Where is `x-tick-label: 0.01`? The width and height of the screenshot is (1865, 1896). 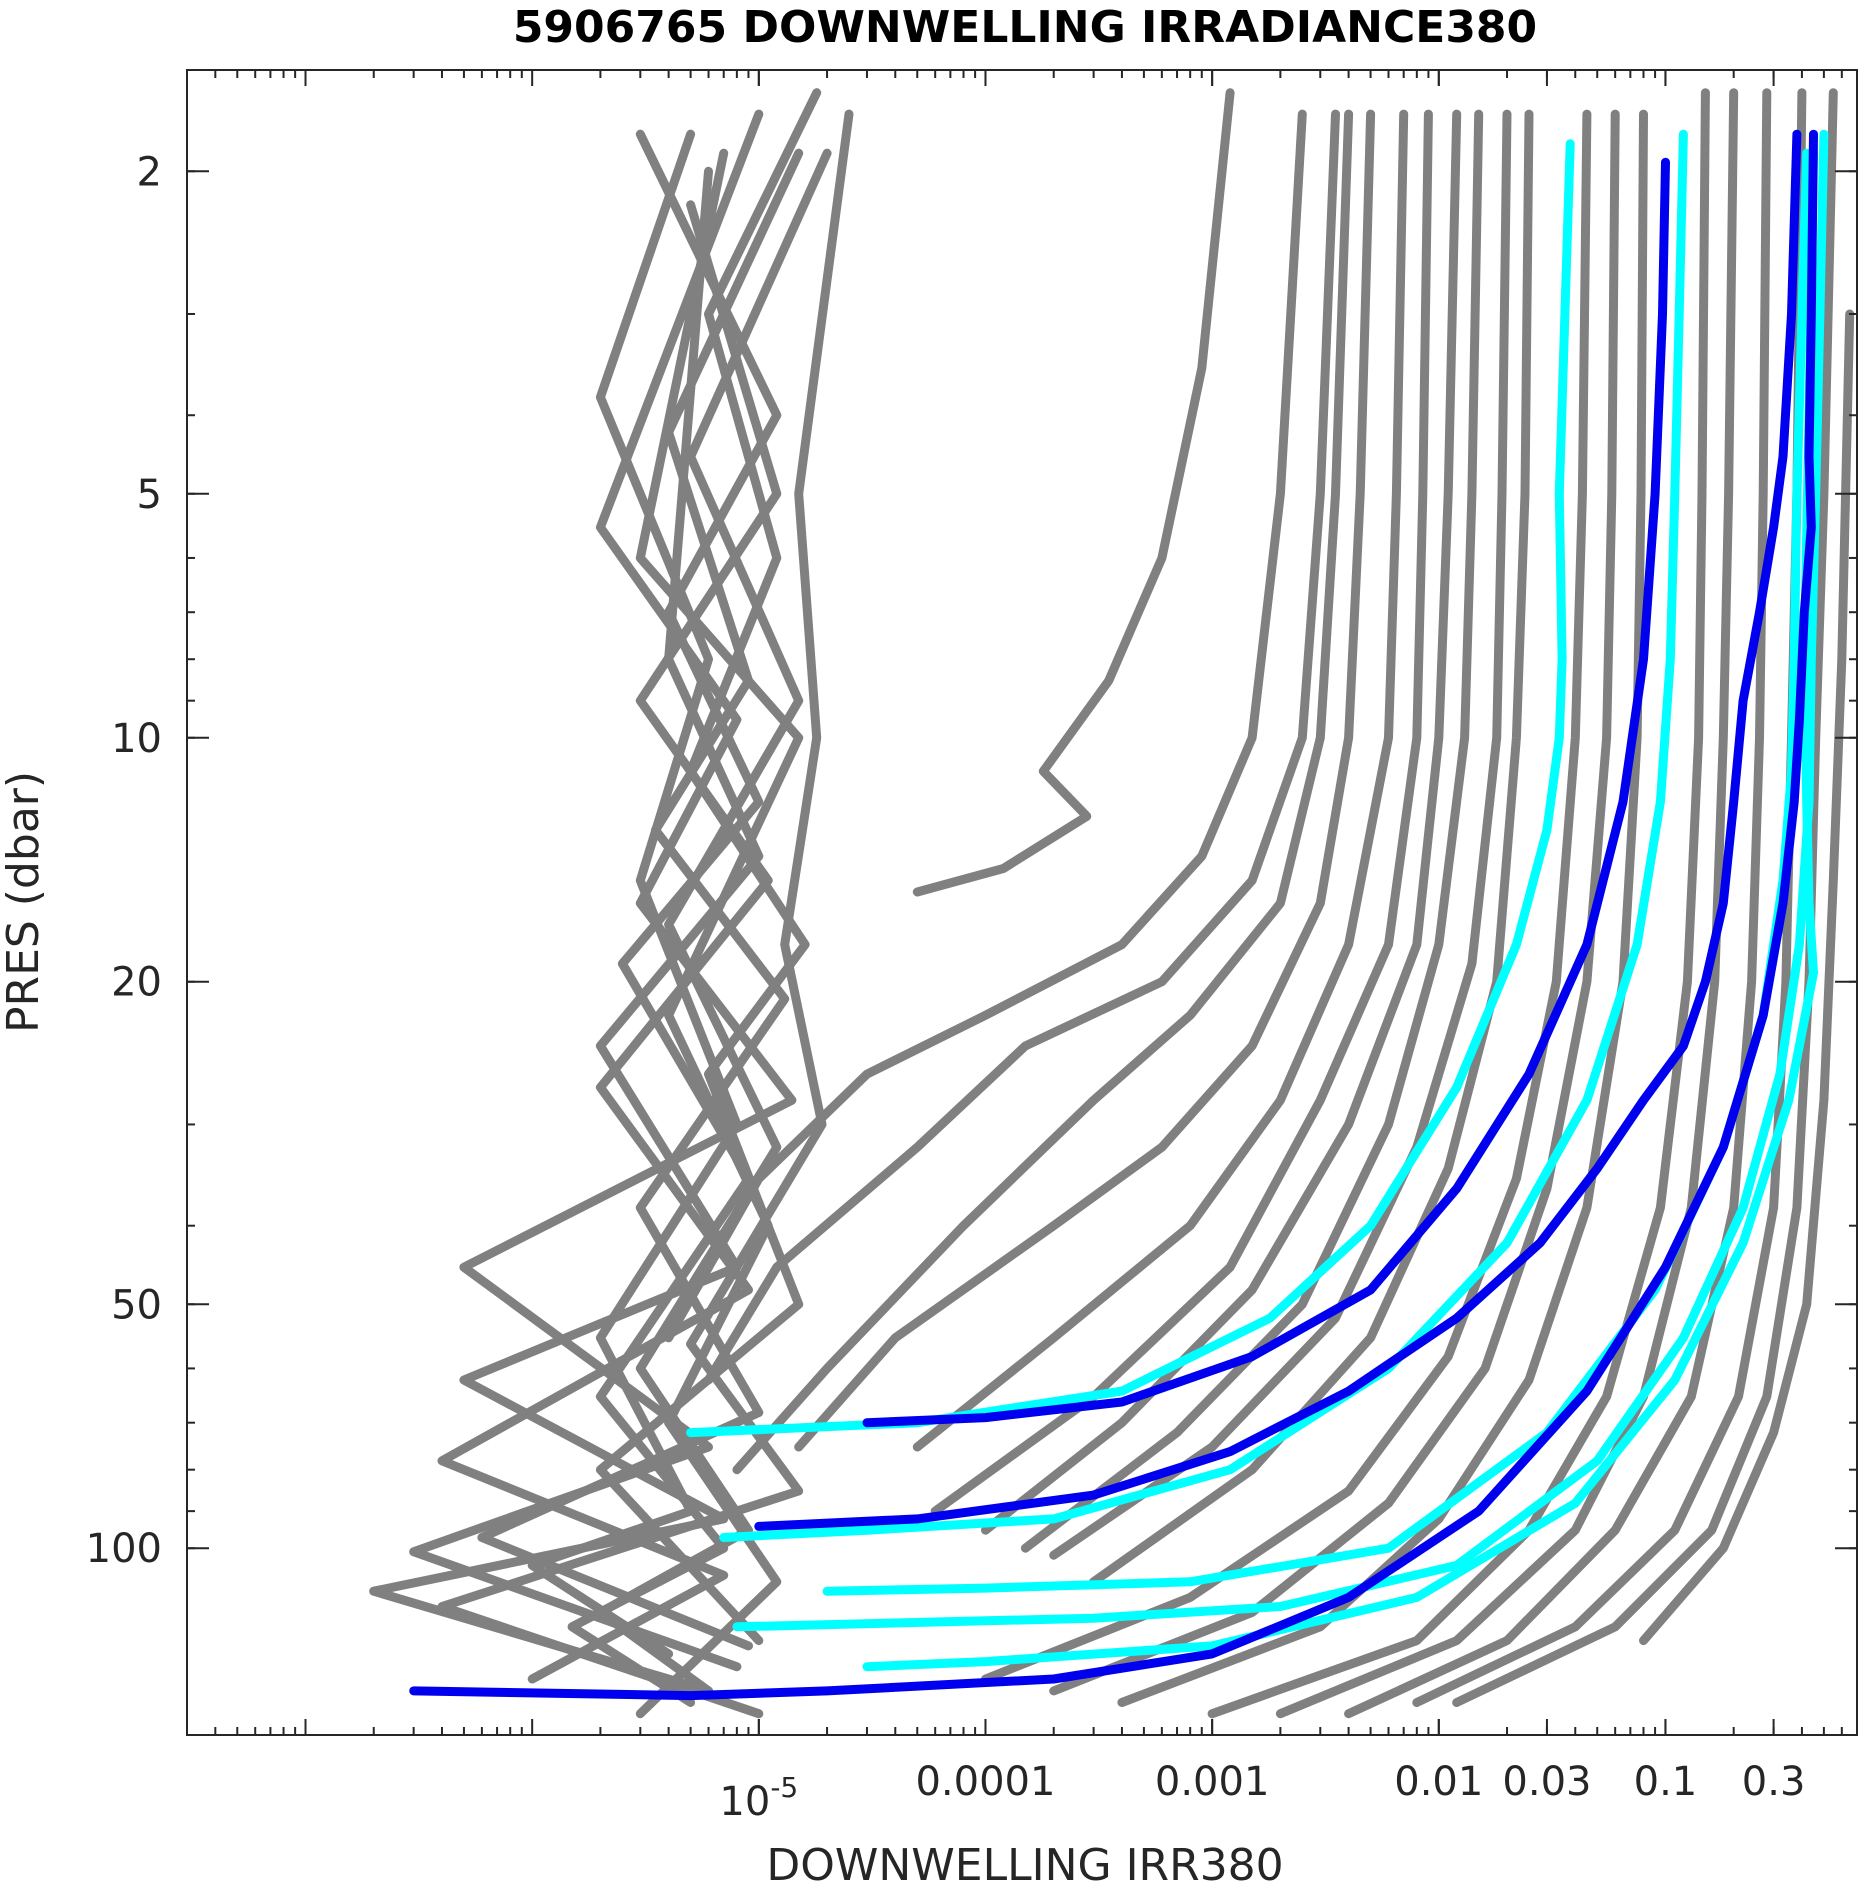
x-tick-label: 0.01 is located at coordinates (1438, 1782).